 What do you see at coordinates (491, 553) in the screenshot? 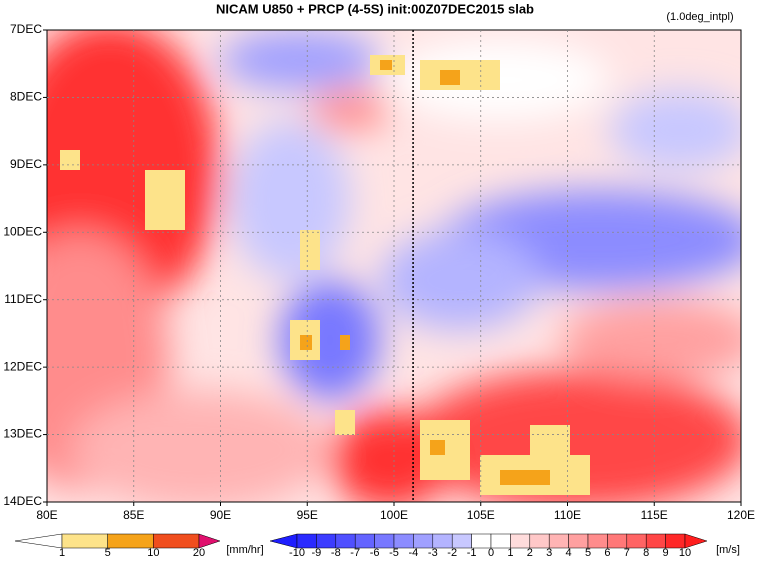
I see `colorbar-label: 0` at bounding box center [491, 553].